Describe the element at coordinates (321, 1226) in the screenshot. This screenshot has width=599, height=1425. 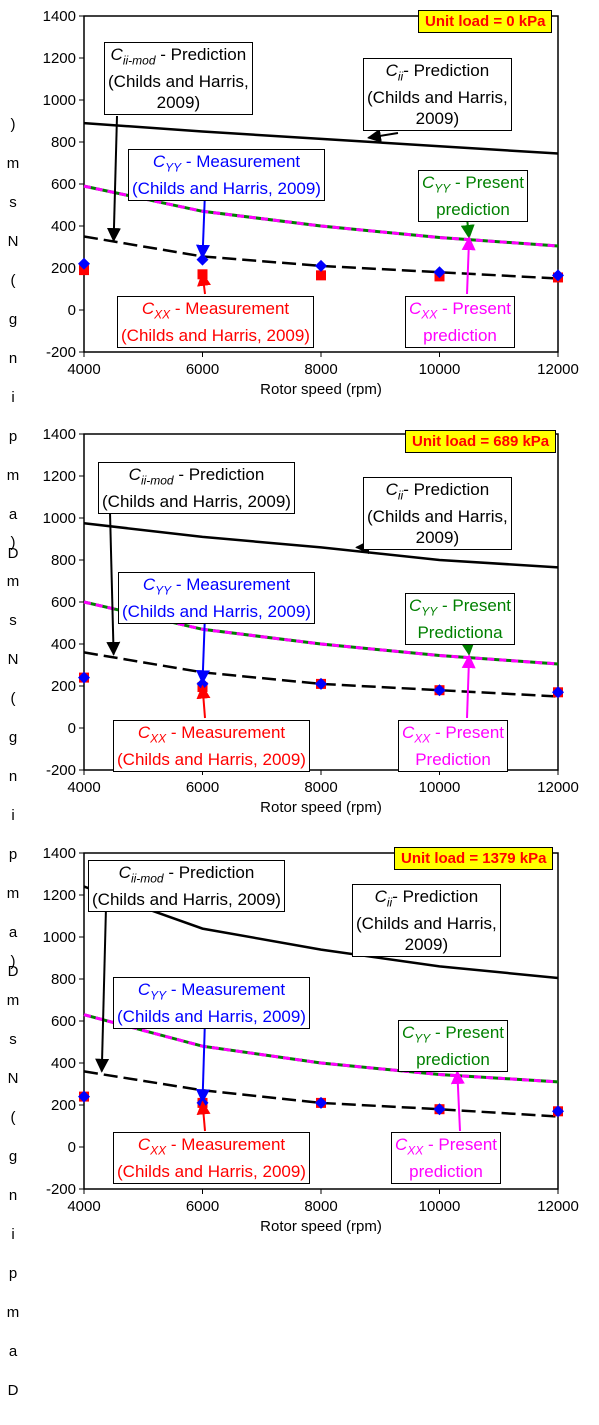
I see `x-axis-label: Rotor speed (rpm)` at that location.